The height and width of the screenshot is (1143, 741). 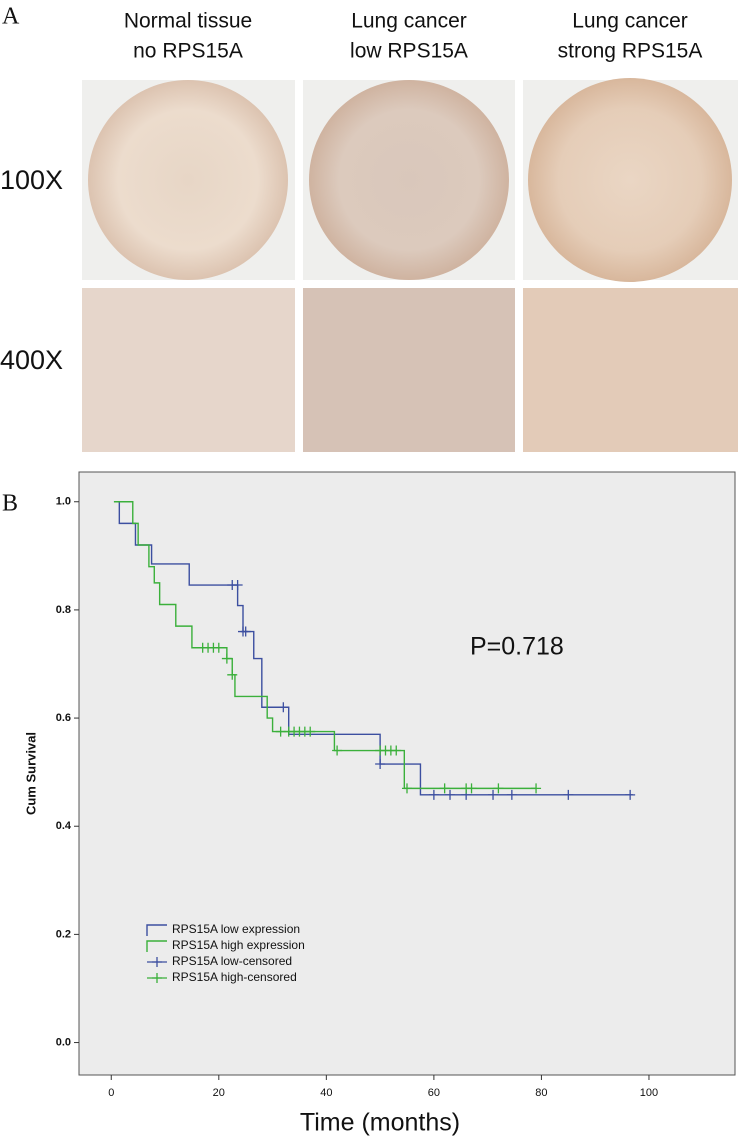 I want to click on y-tick-label: 0.8, so click(x=63, y=610).